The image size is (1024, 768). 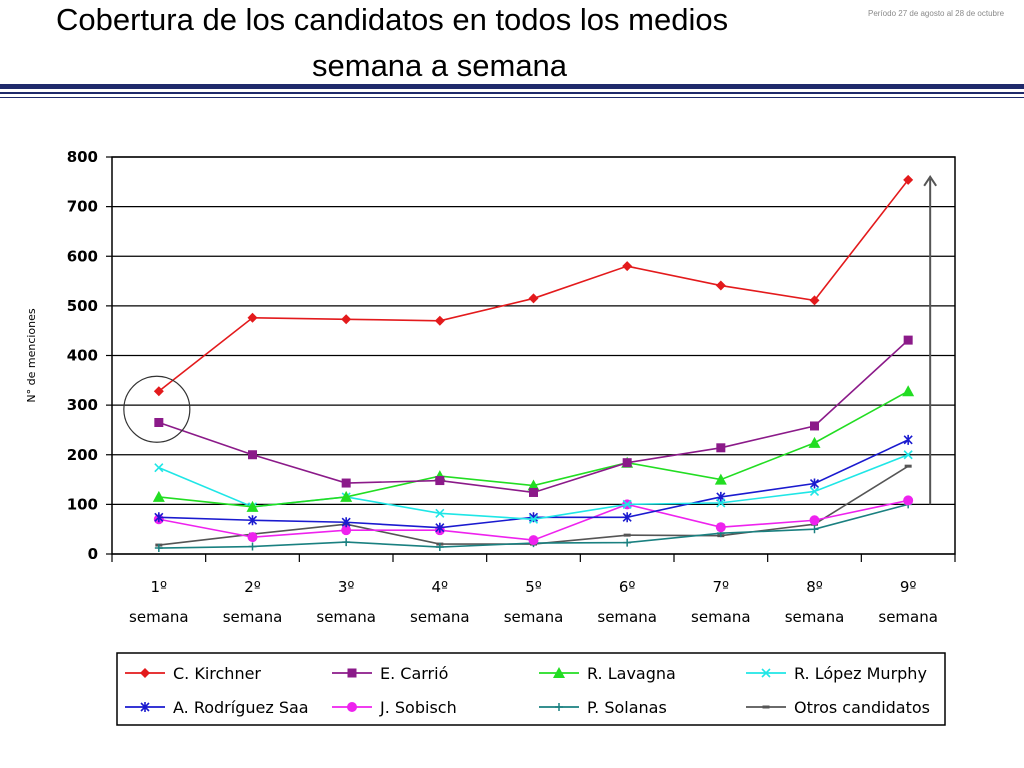 What do you see at coordinates (936, 13) in the screenshot?
I see `period-note: Período 27 de agosto al 28 de octubre` at bounding box center [936, 13].